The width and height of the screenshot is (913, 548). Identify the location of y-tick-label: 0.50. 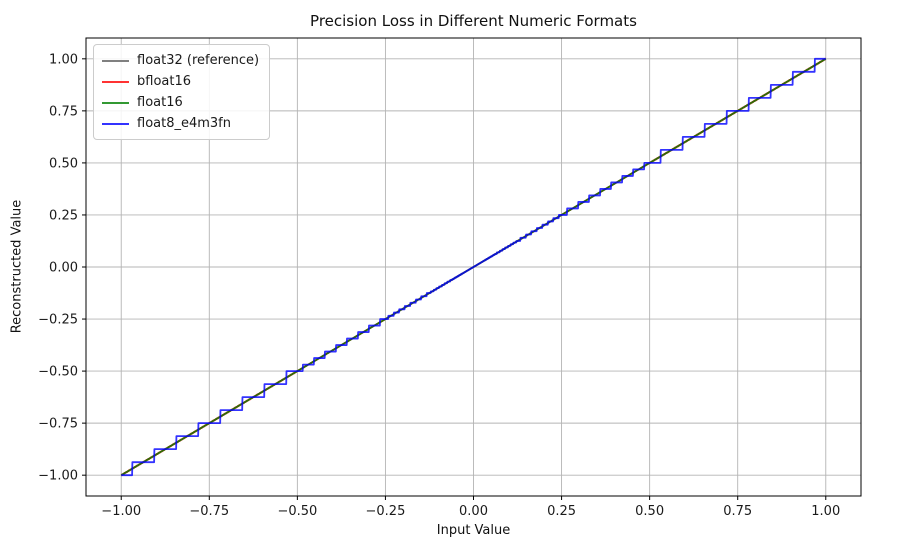
(63, 163).